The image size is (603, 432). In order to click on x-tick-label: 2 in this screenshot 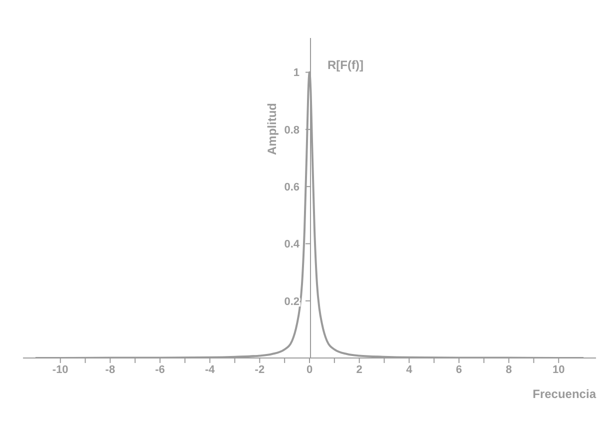, I will do `click(359, 370)`.